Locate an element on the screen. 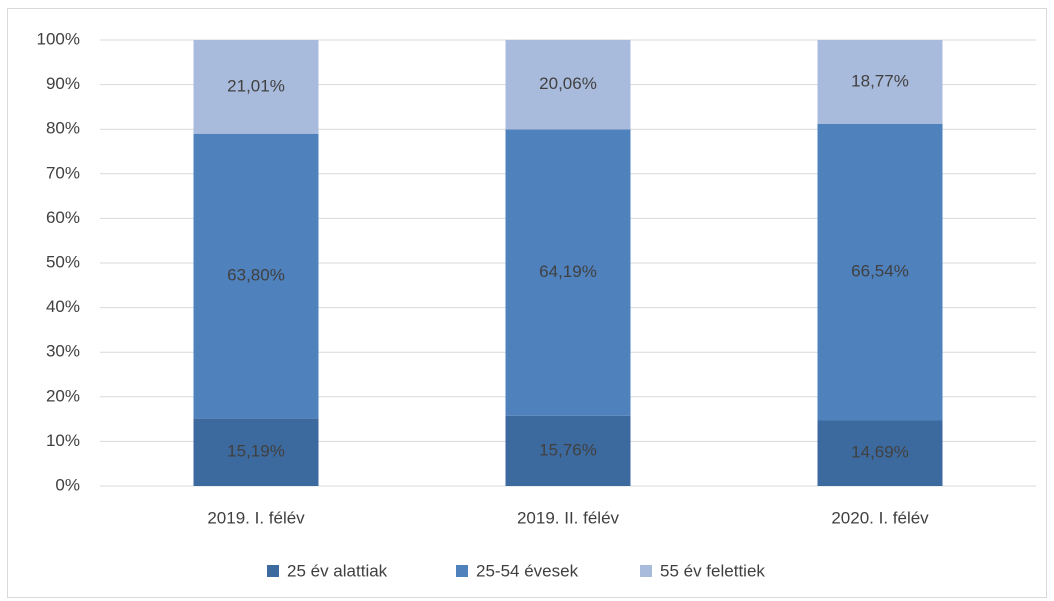 This screenshot has height=601, width=1054. value-label: 14,69% is located at coordinates (880, 452).